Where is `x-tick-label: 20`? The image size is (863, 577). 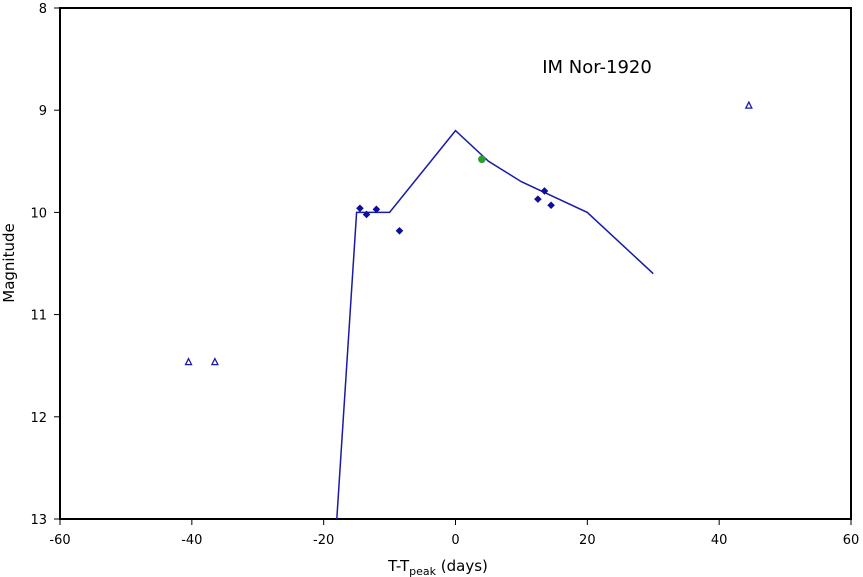 x-tick-label: 20 is located at coordinates (587, 540).